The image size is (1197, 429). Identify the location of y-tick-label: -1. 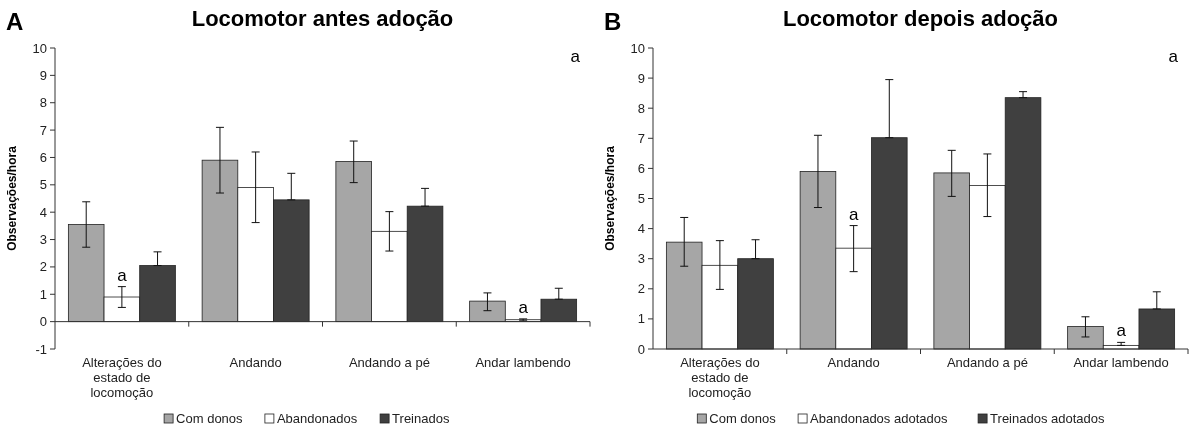
(41, 349).